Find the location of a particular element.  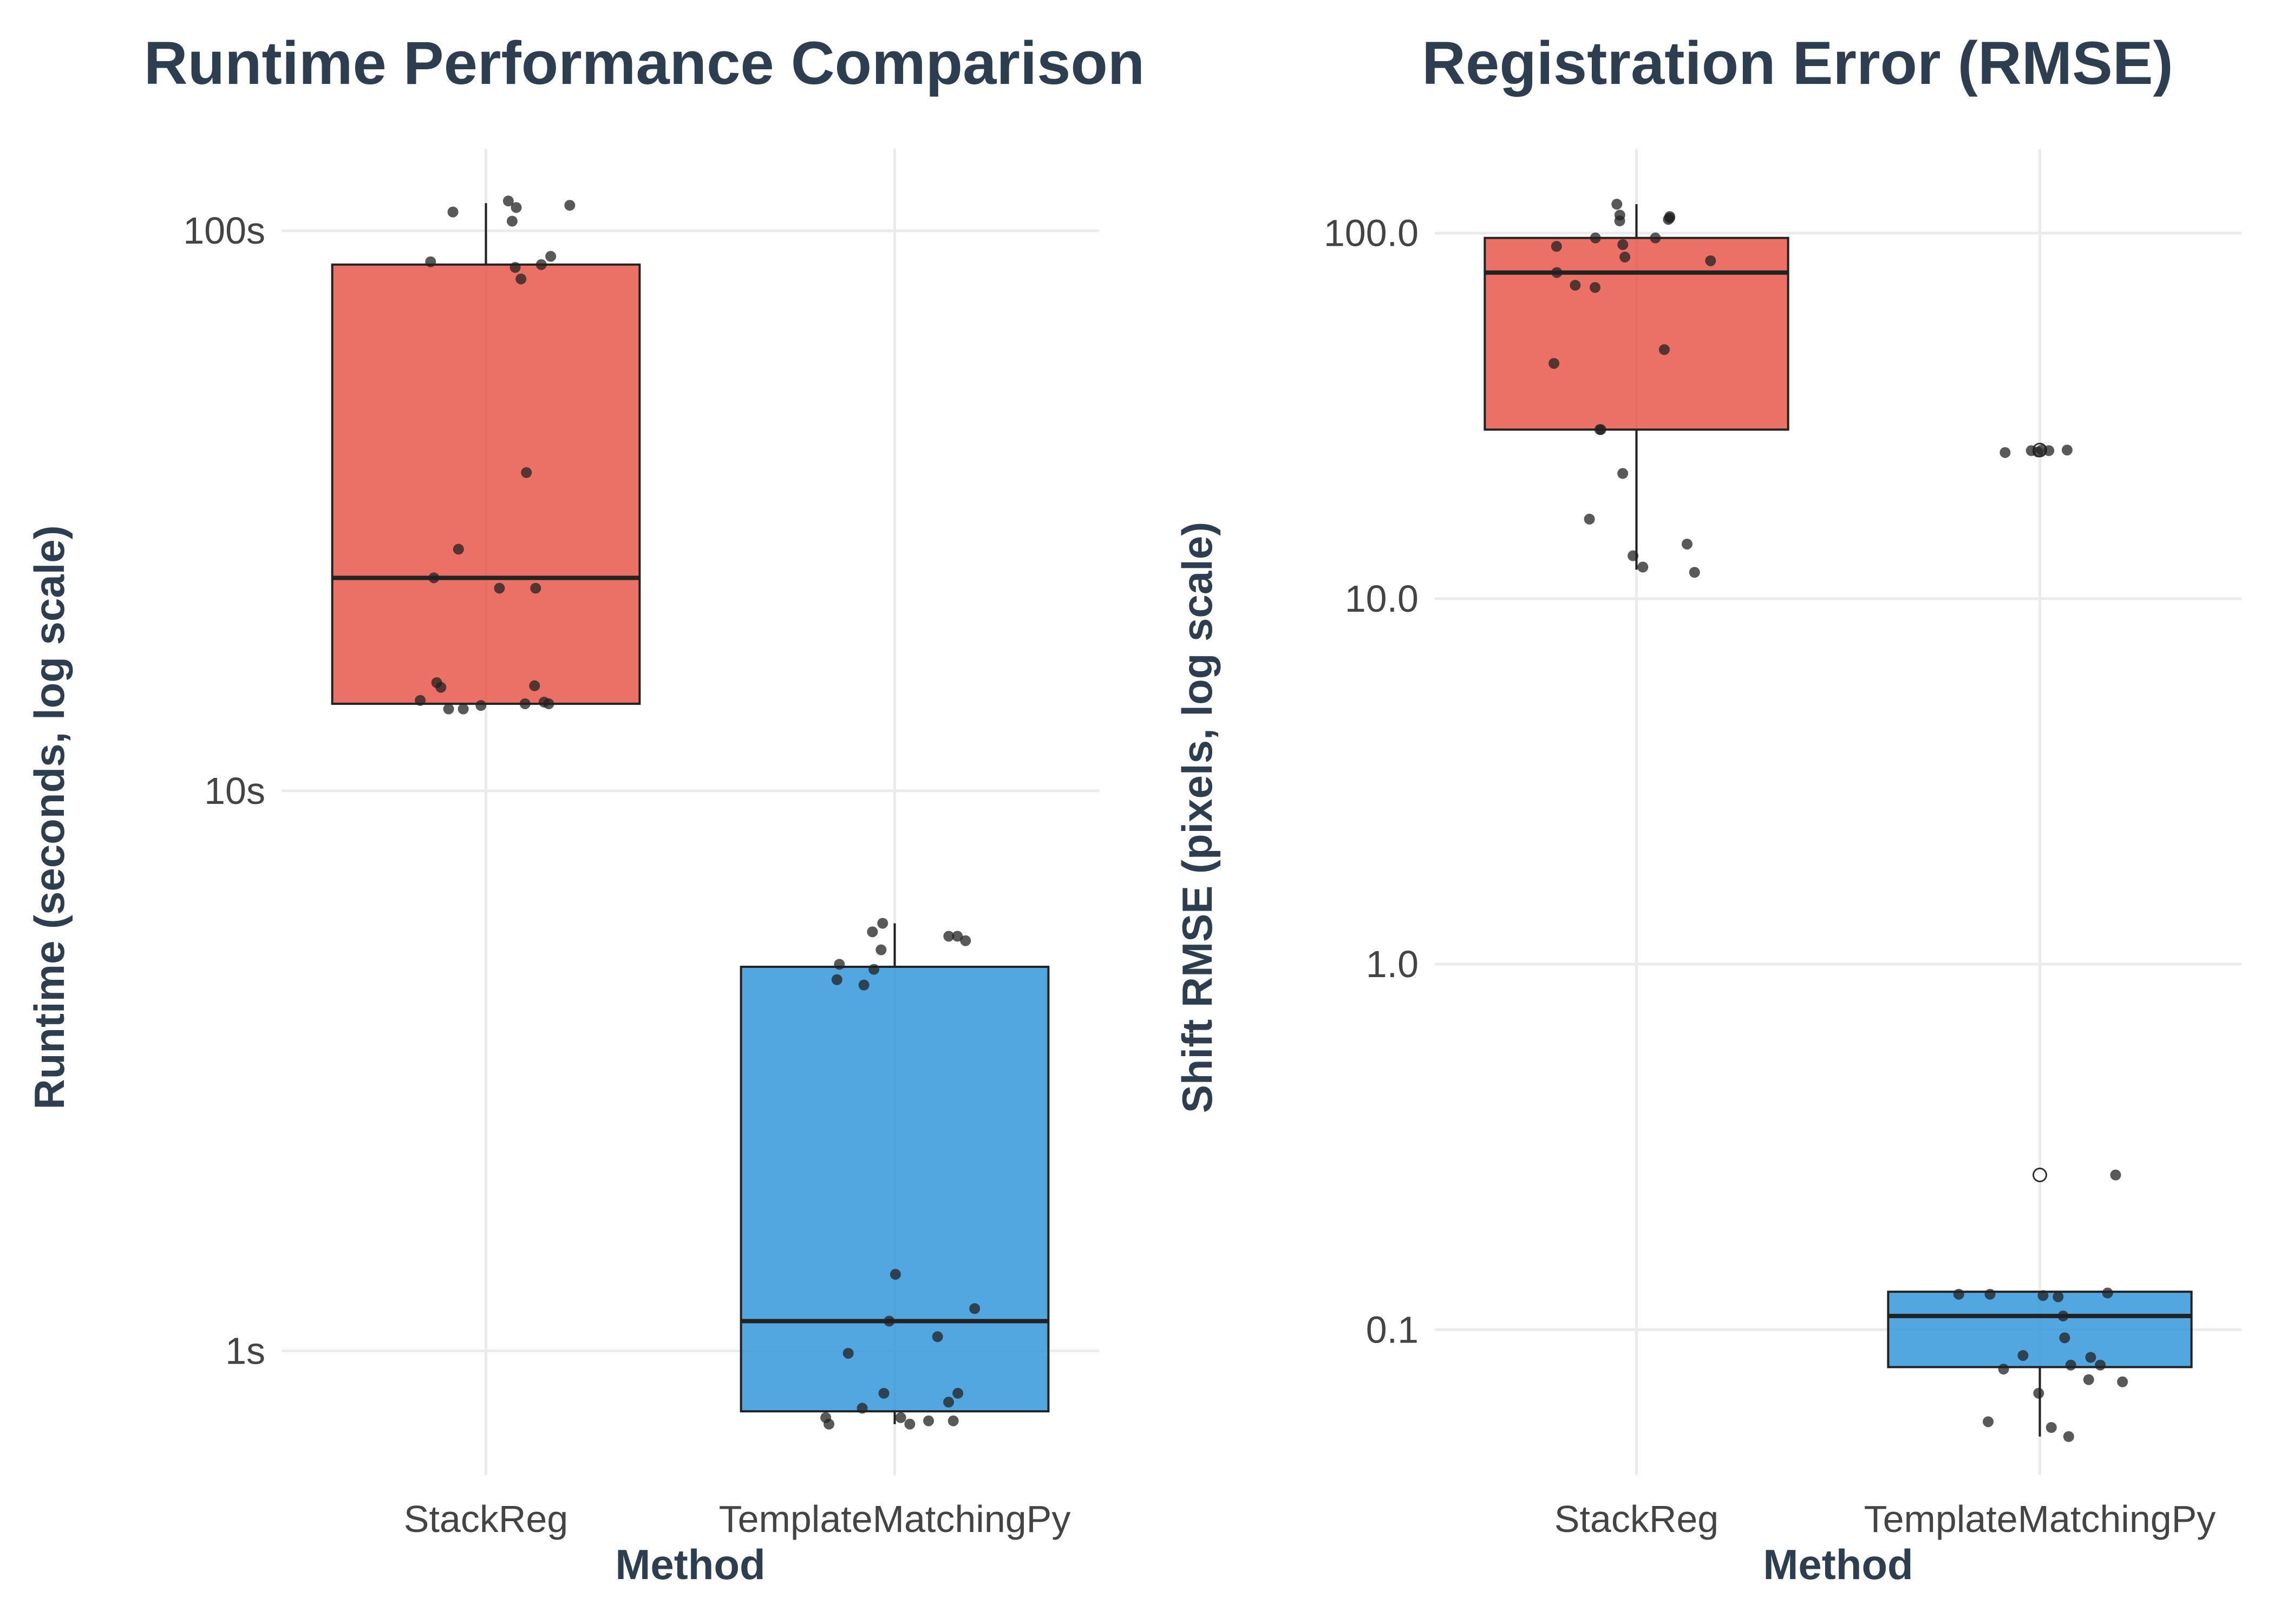

y-axis-title: Shift RMSE (pixels, log scale) is located at coordinates (1197, 817).